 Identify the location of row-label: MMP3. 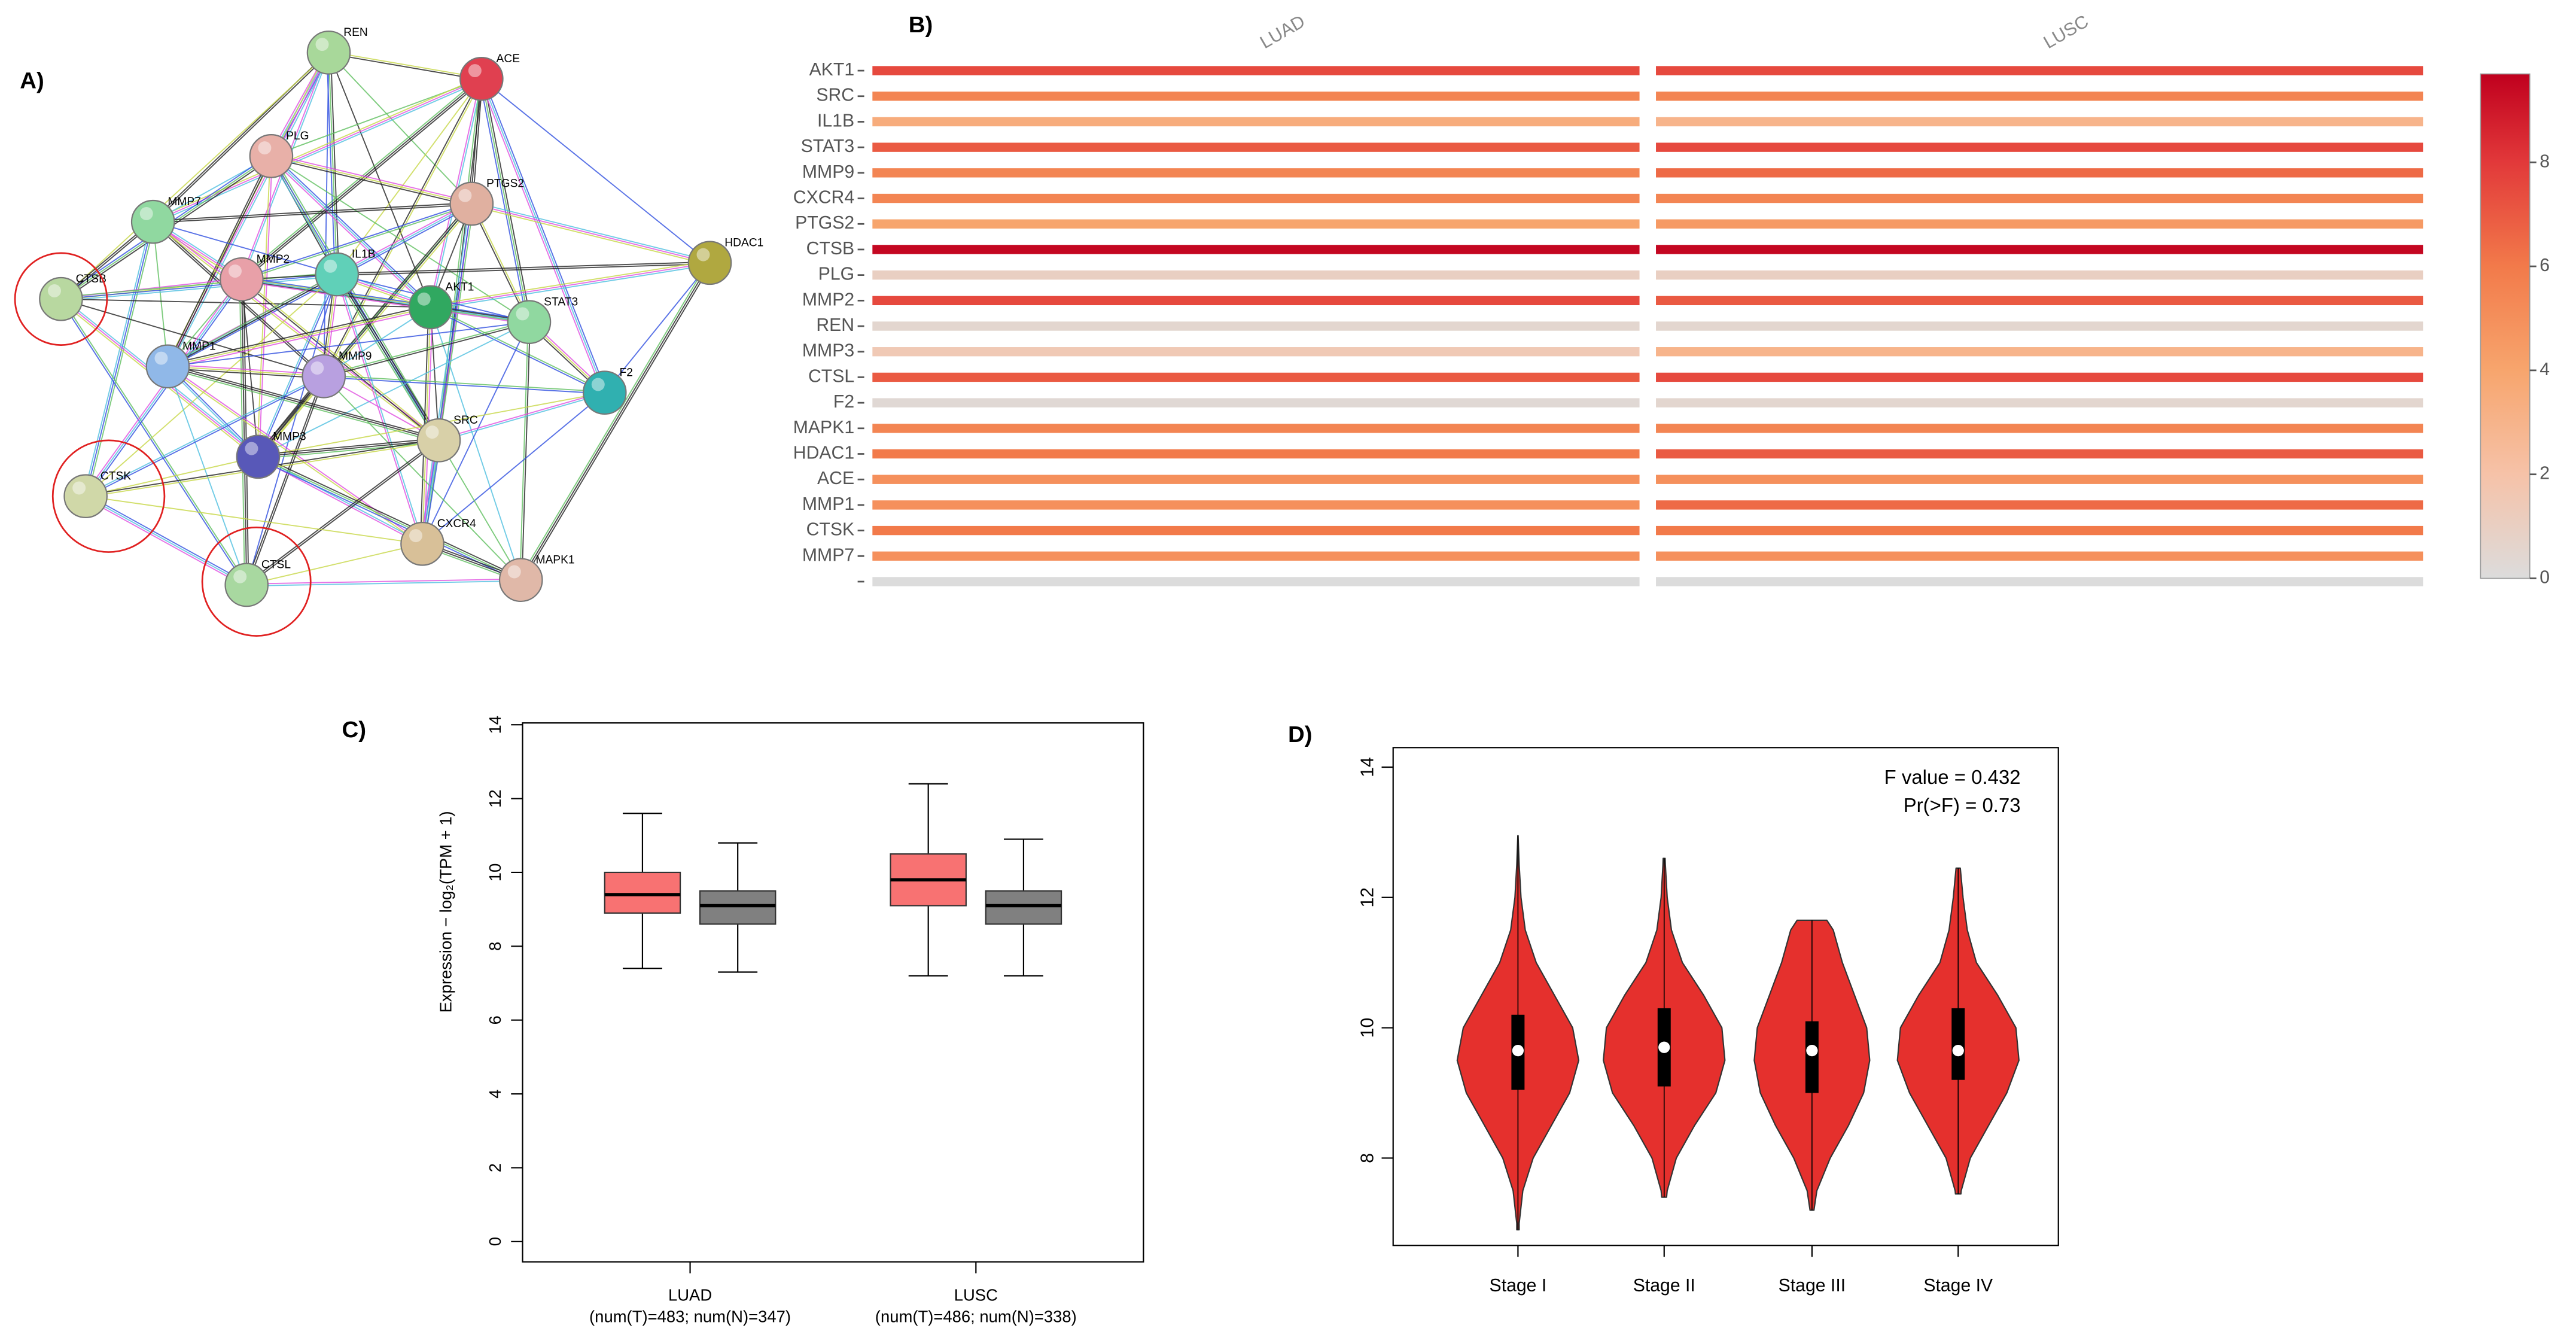
(828, 351).